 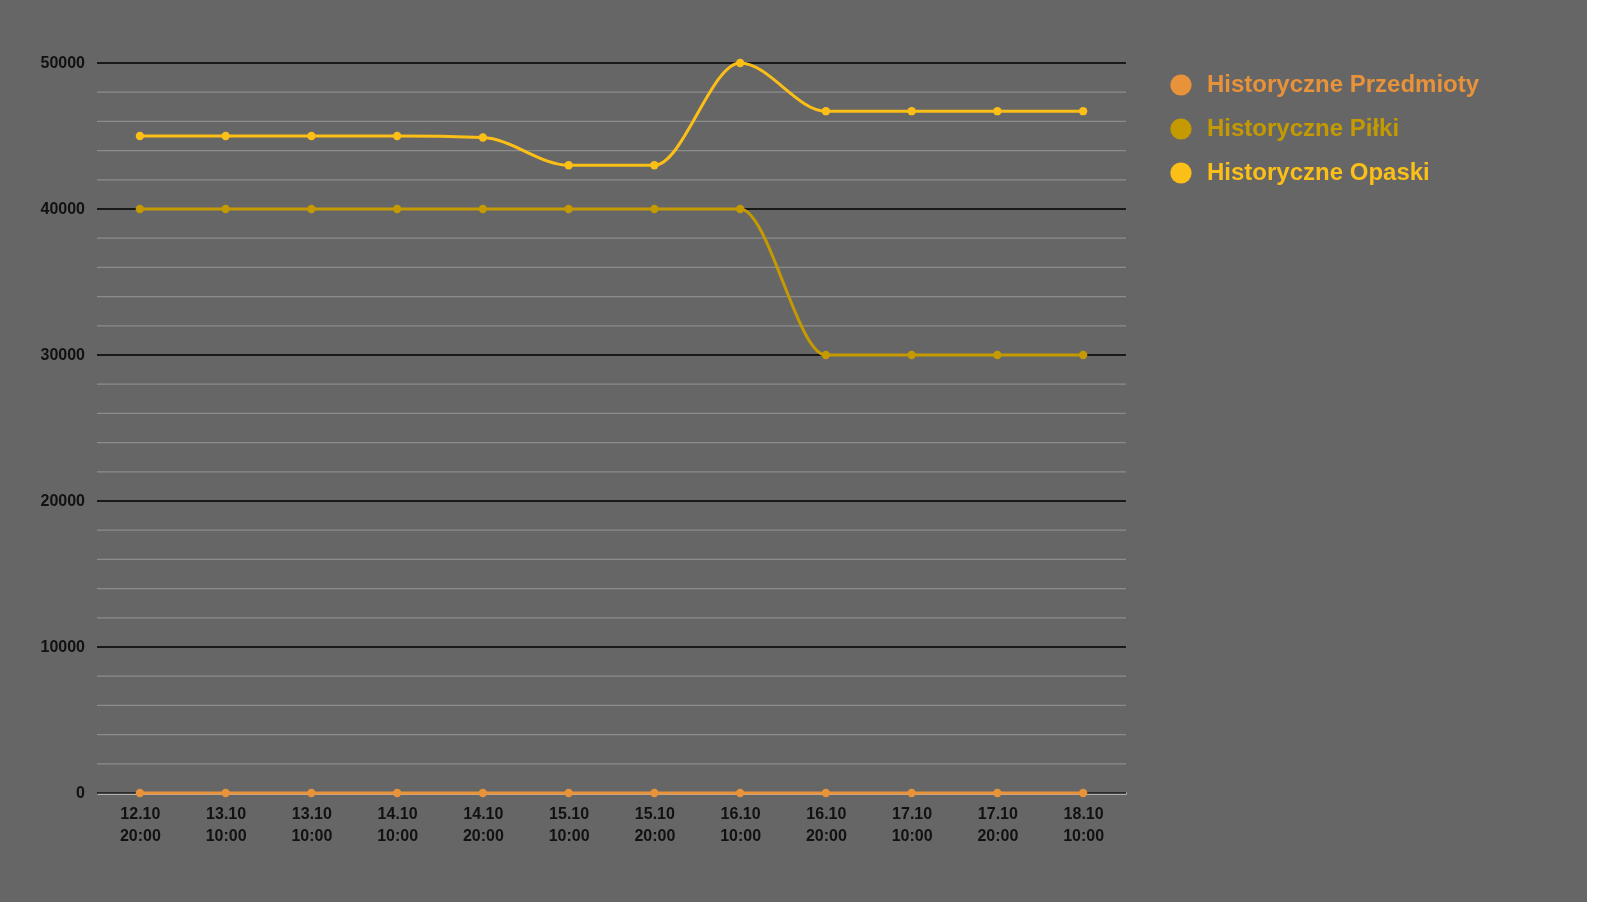 What do you see at coordinates (483, 824) in the screenshot?
I see `x-tick-label: 14.10 20:00` at bounding box center [483, 824].